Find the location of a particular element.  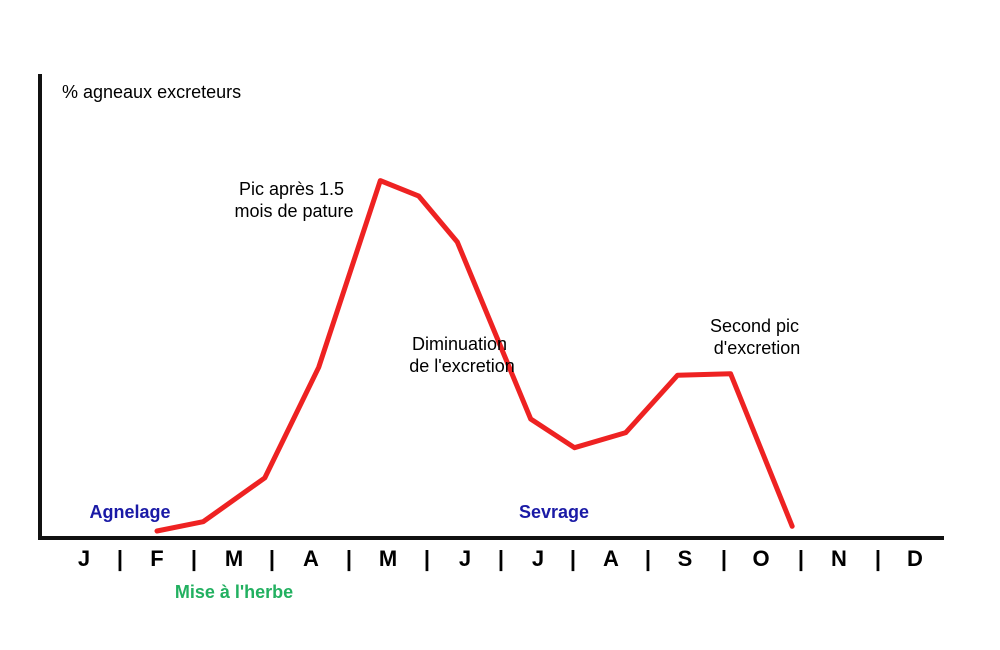

annotation-peak-line-1: Pic après 1.5 is located at coordinates (291, 189).